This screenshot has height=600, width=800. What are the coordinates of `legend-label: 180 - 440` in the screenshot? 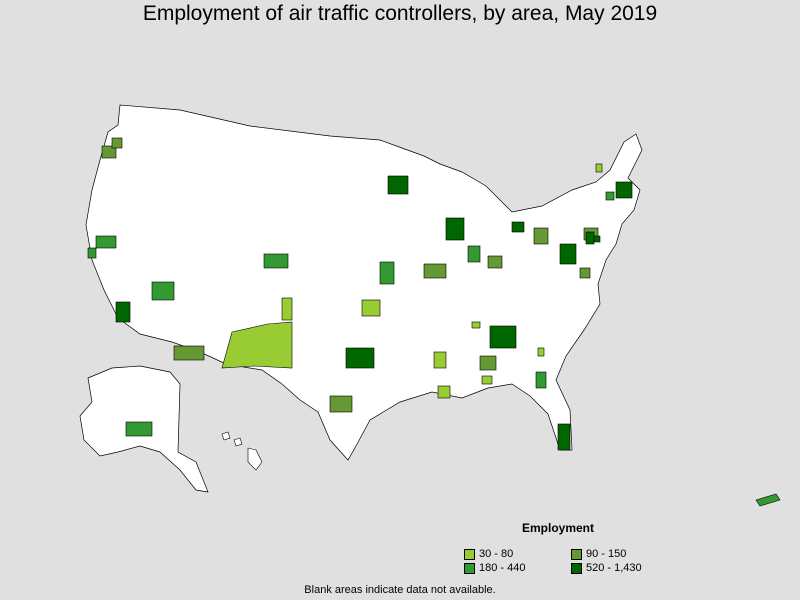 It's located at (502, 568).